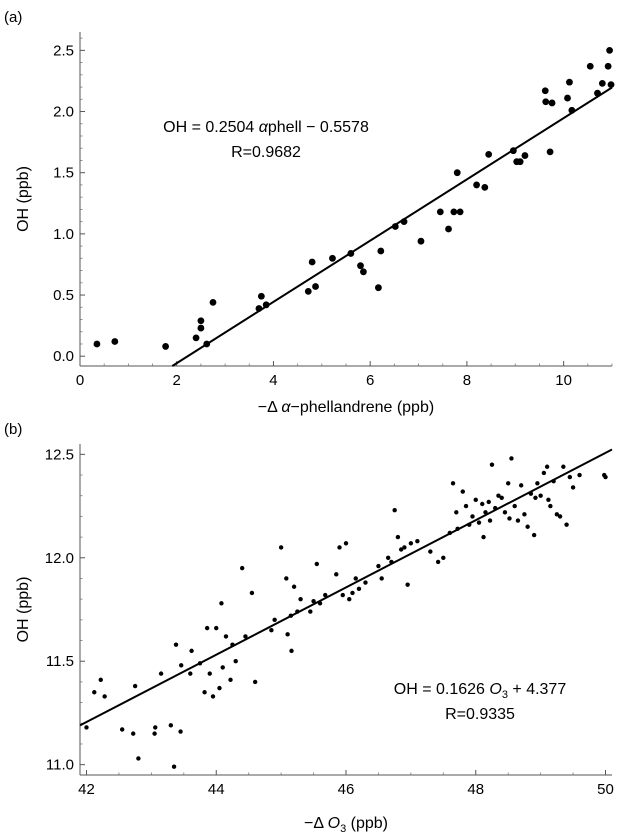  Describe the element at coordinates (59, 558) in the screenshot. I see `y-tick-label: 12.0` at that location.